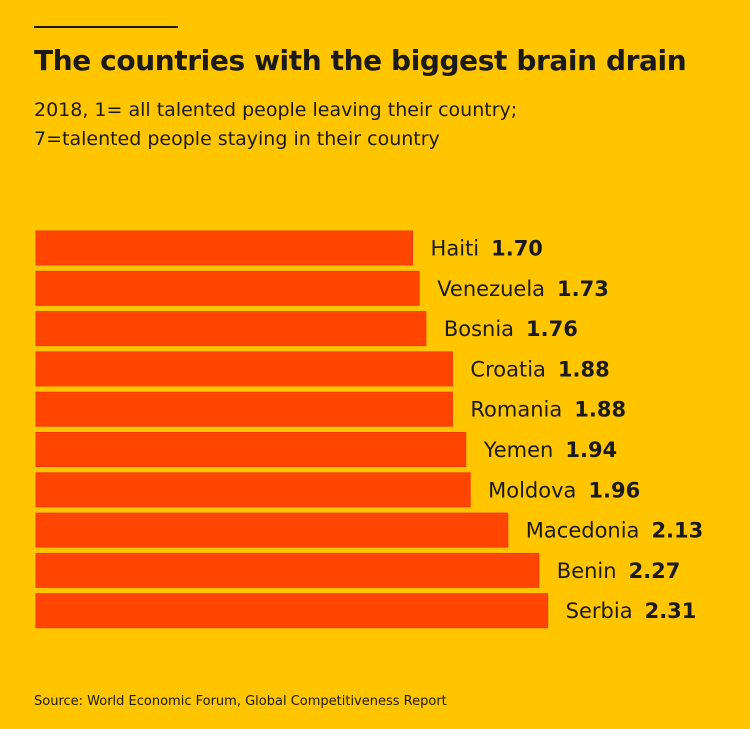 The height and width of the screenshot is (729, 750). Describe the element at coordinates (491, 289) in the screenshot. I see `category-label: Venezuela` at that location.